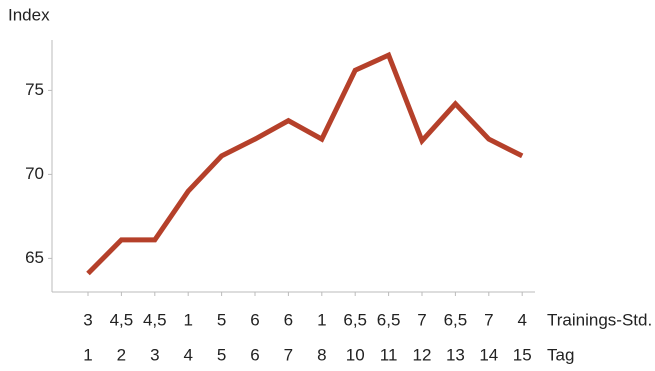  Describe the element at coordinates (522, 354) in the screenshot. I see `x-tick-label: 15` at that location.